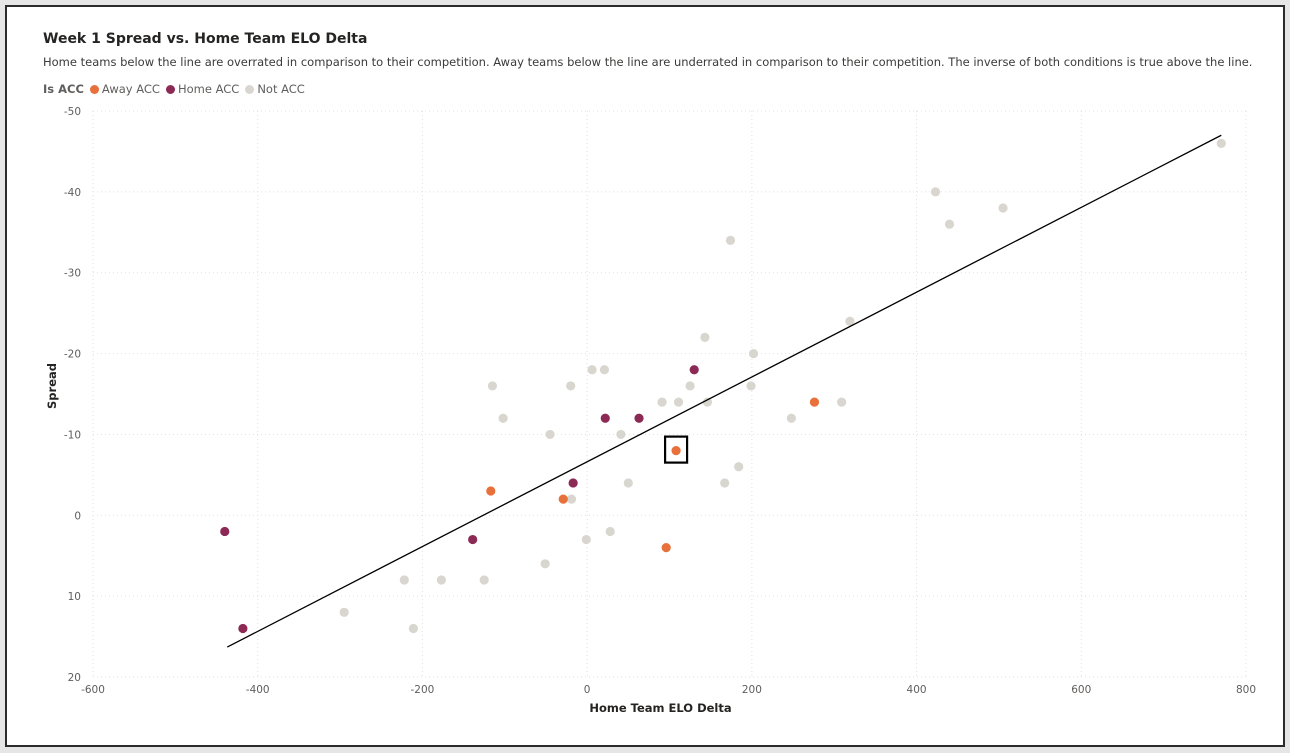 The width and height of the screenshot is (1290, 753). What do you see at coordinates (72, 193) in the screenshot?
I see `y-tick-label: -40` at bounding box center [72, 193].